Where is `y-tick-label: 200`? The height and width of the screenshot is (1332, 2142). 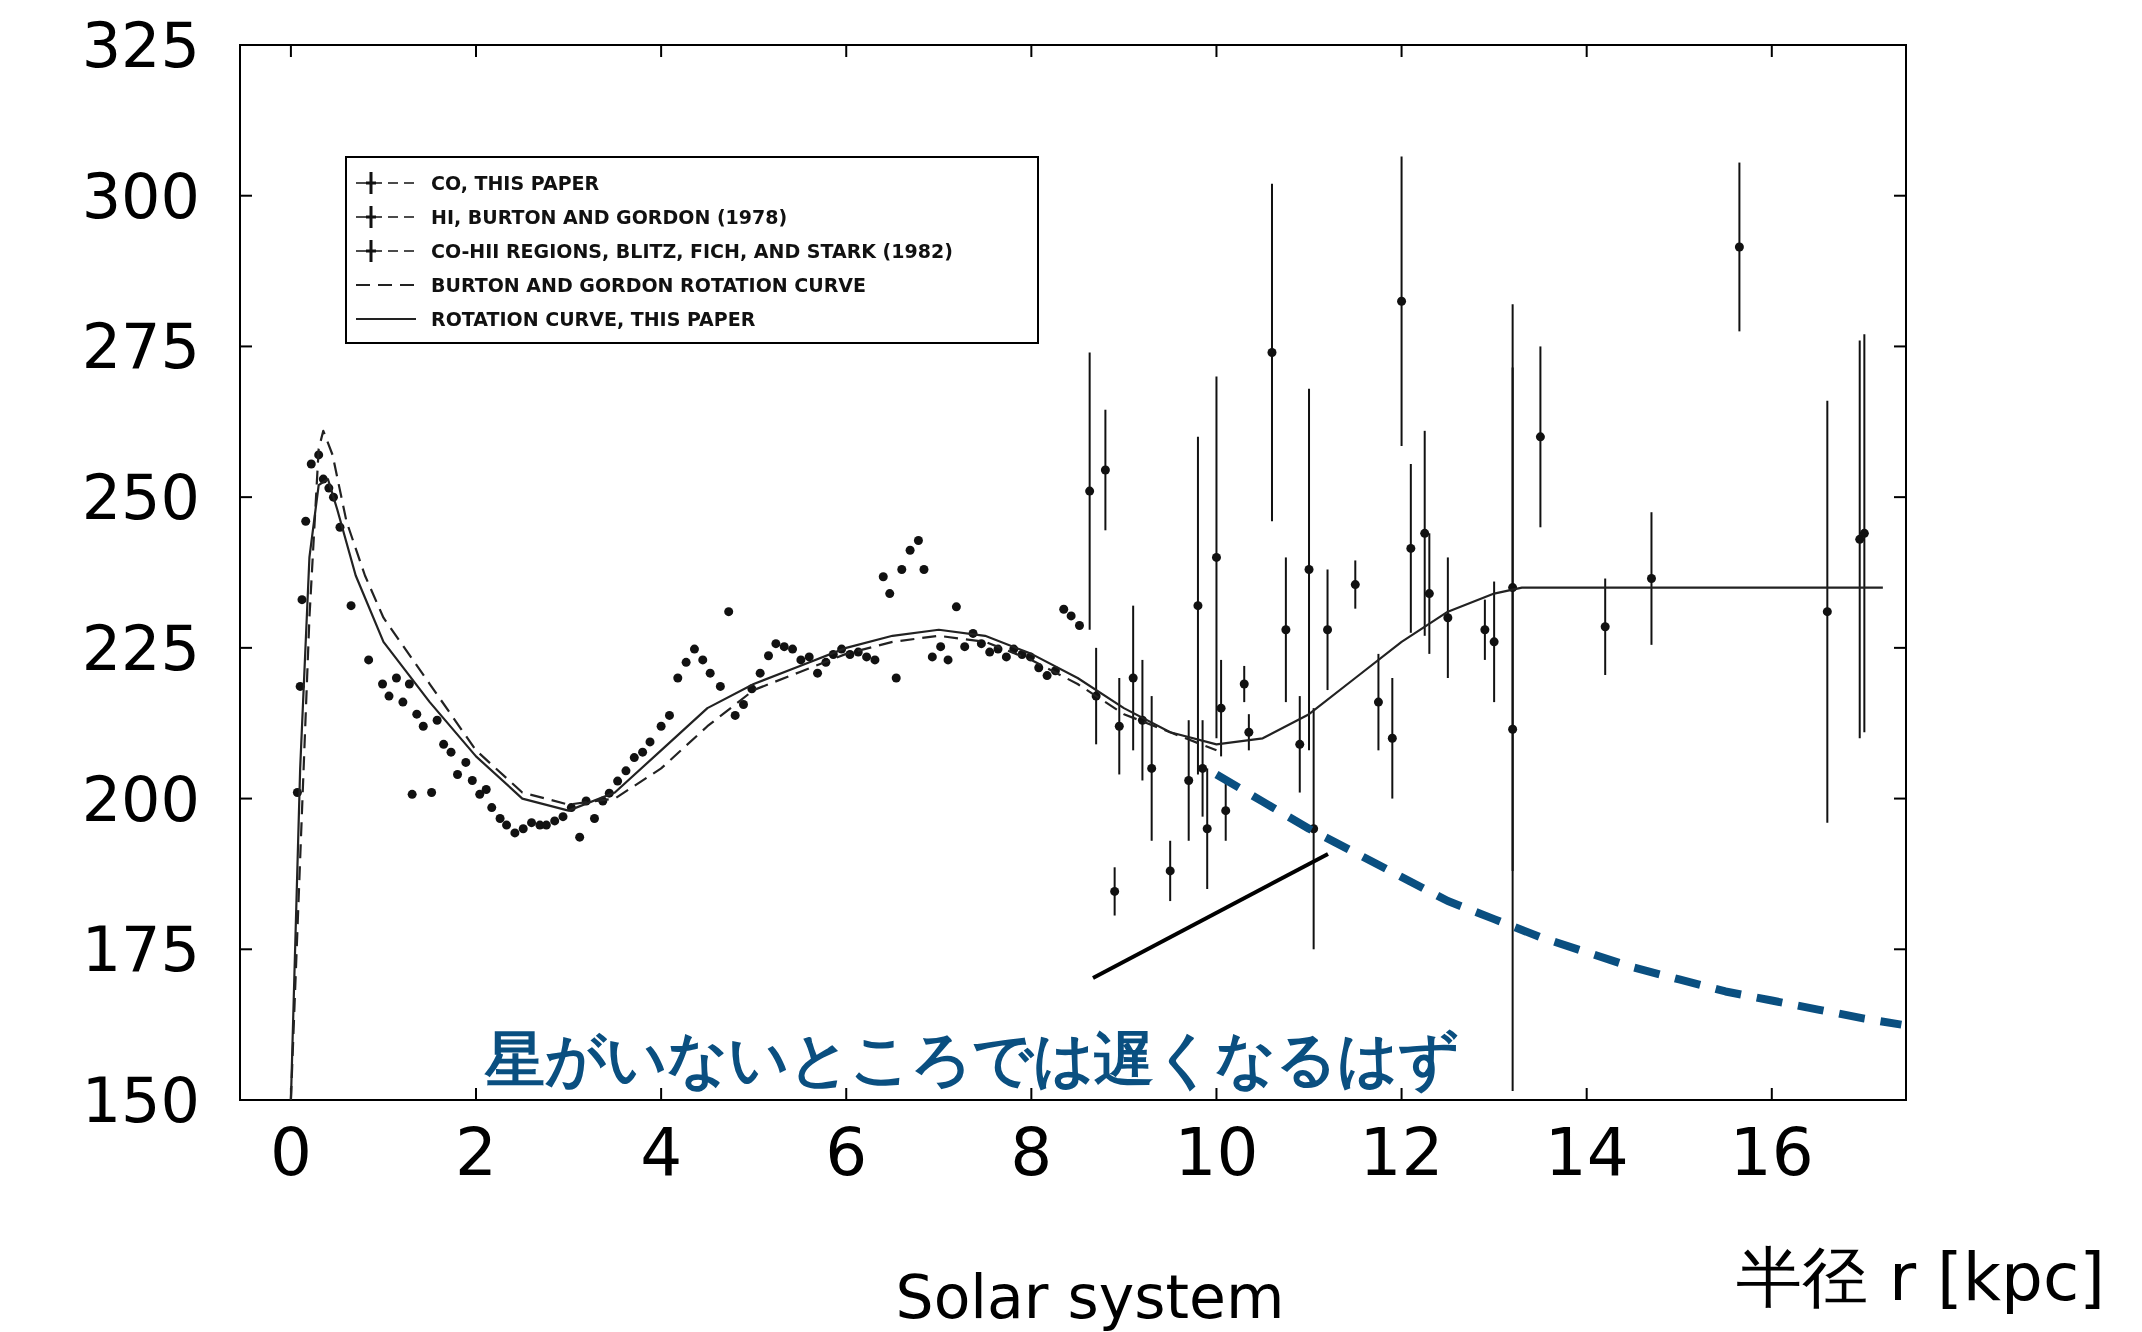 y-tick-label: 200 is located at coordinates (140, 799).